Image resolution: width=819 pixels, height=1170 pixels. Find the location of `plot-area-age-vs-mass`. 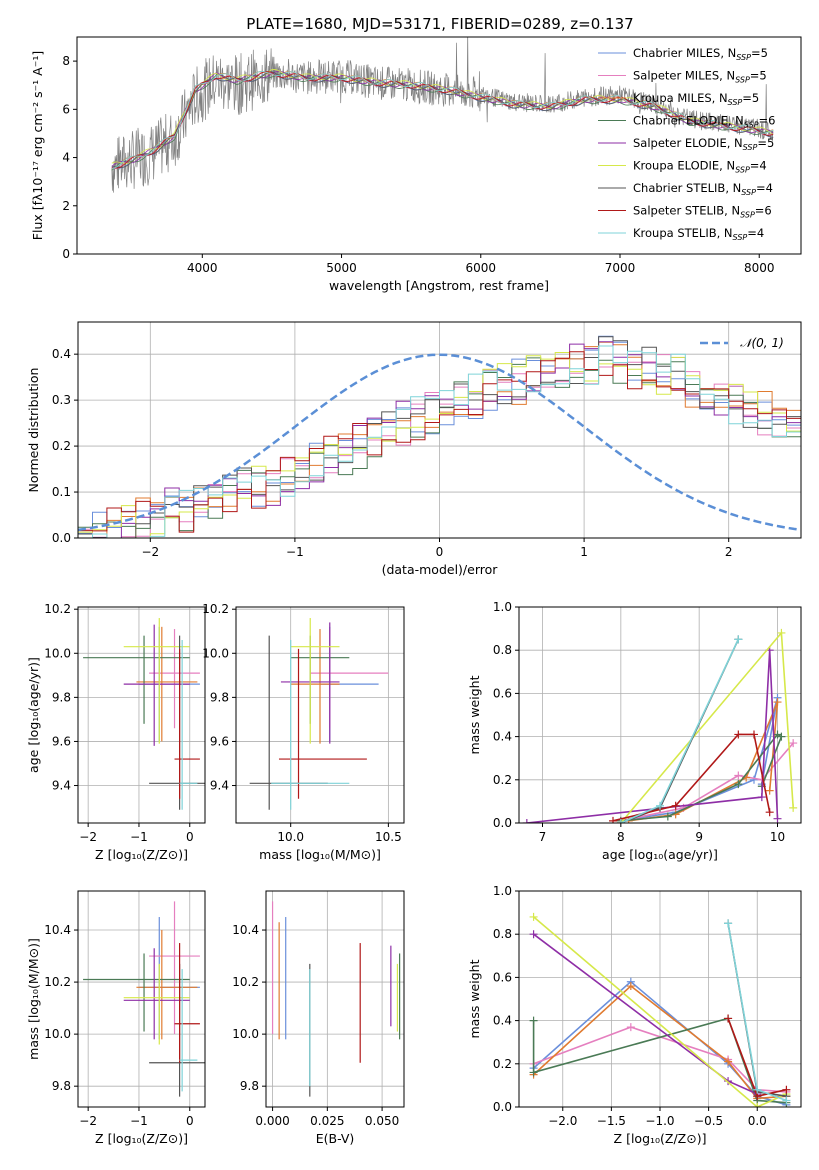

plot-area-age-vs-mass is located at coordinates (319, 714).